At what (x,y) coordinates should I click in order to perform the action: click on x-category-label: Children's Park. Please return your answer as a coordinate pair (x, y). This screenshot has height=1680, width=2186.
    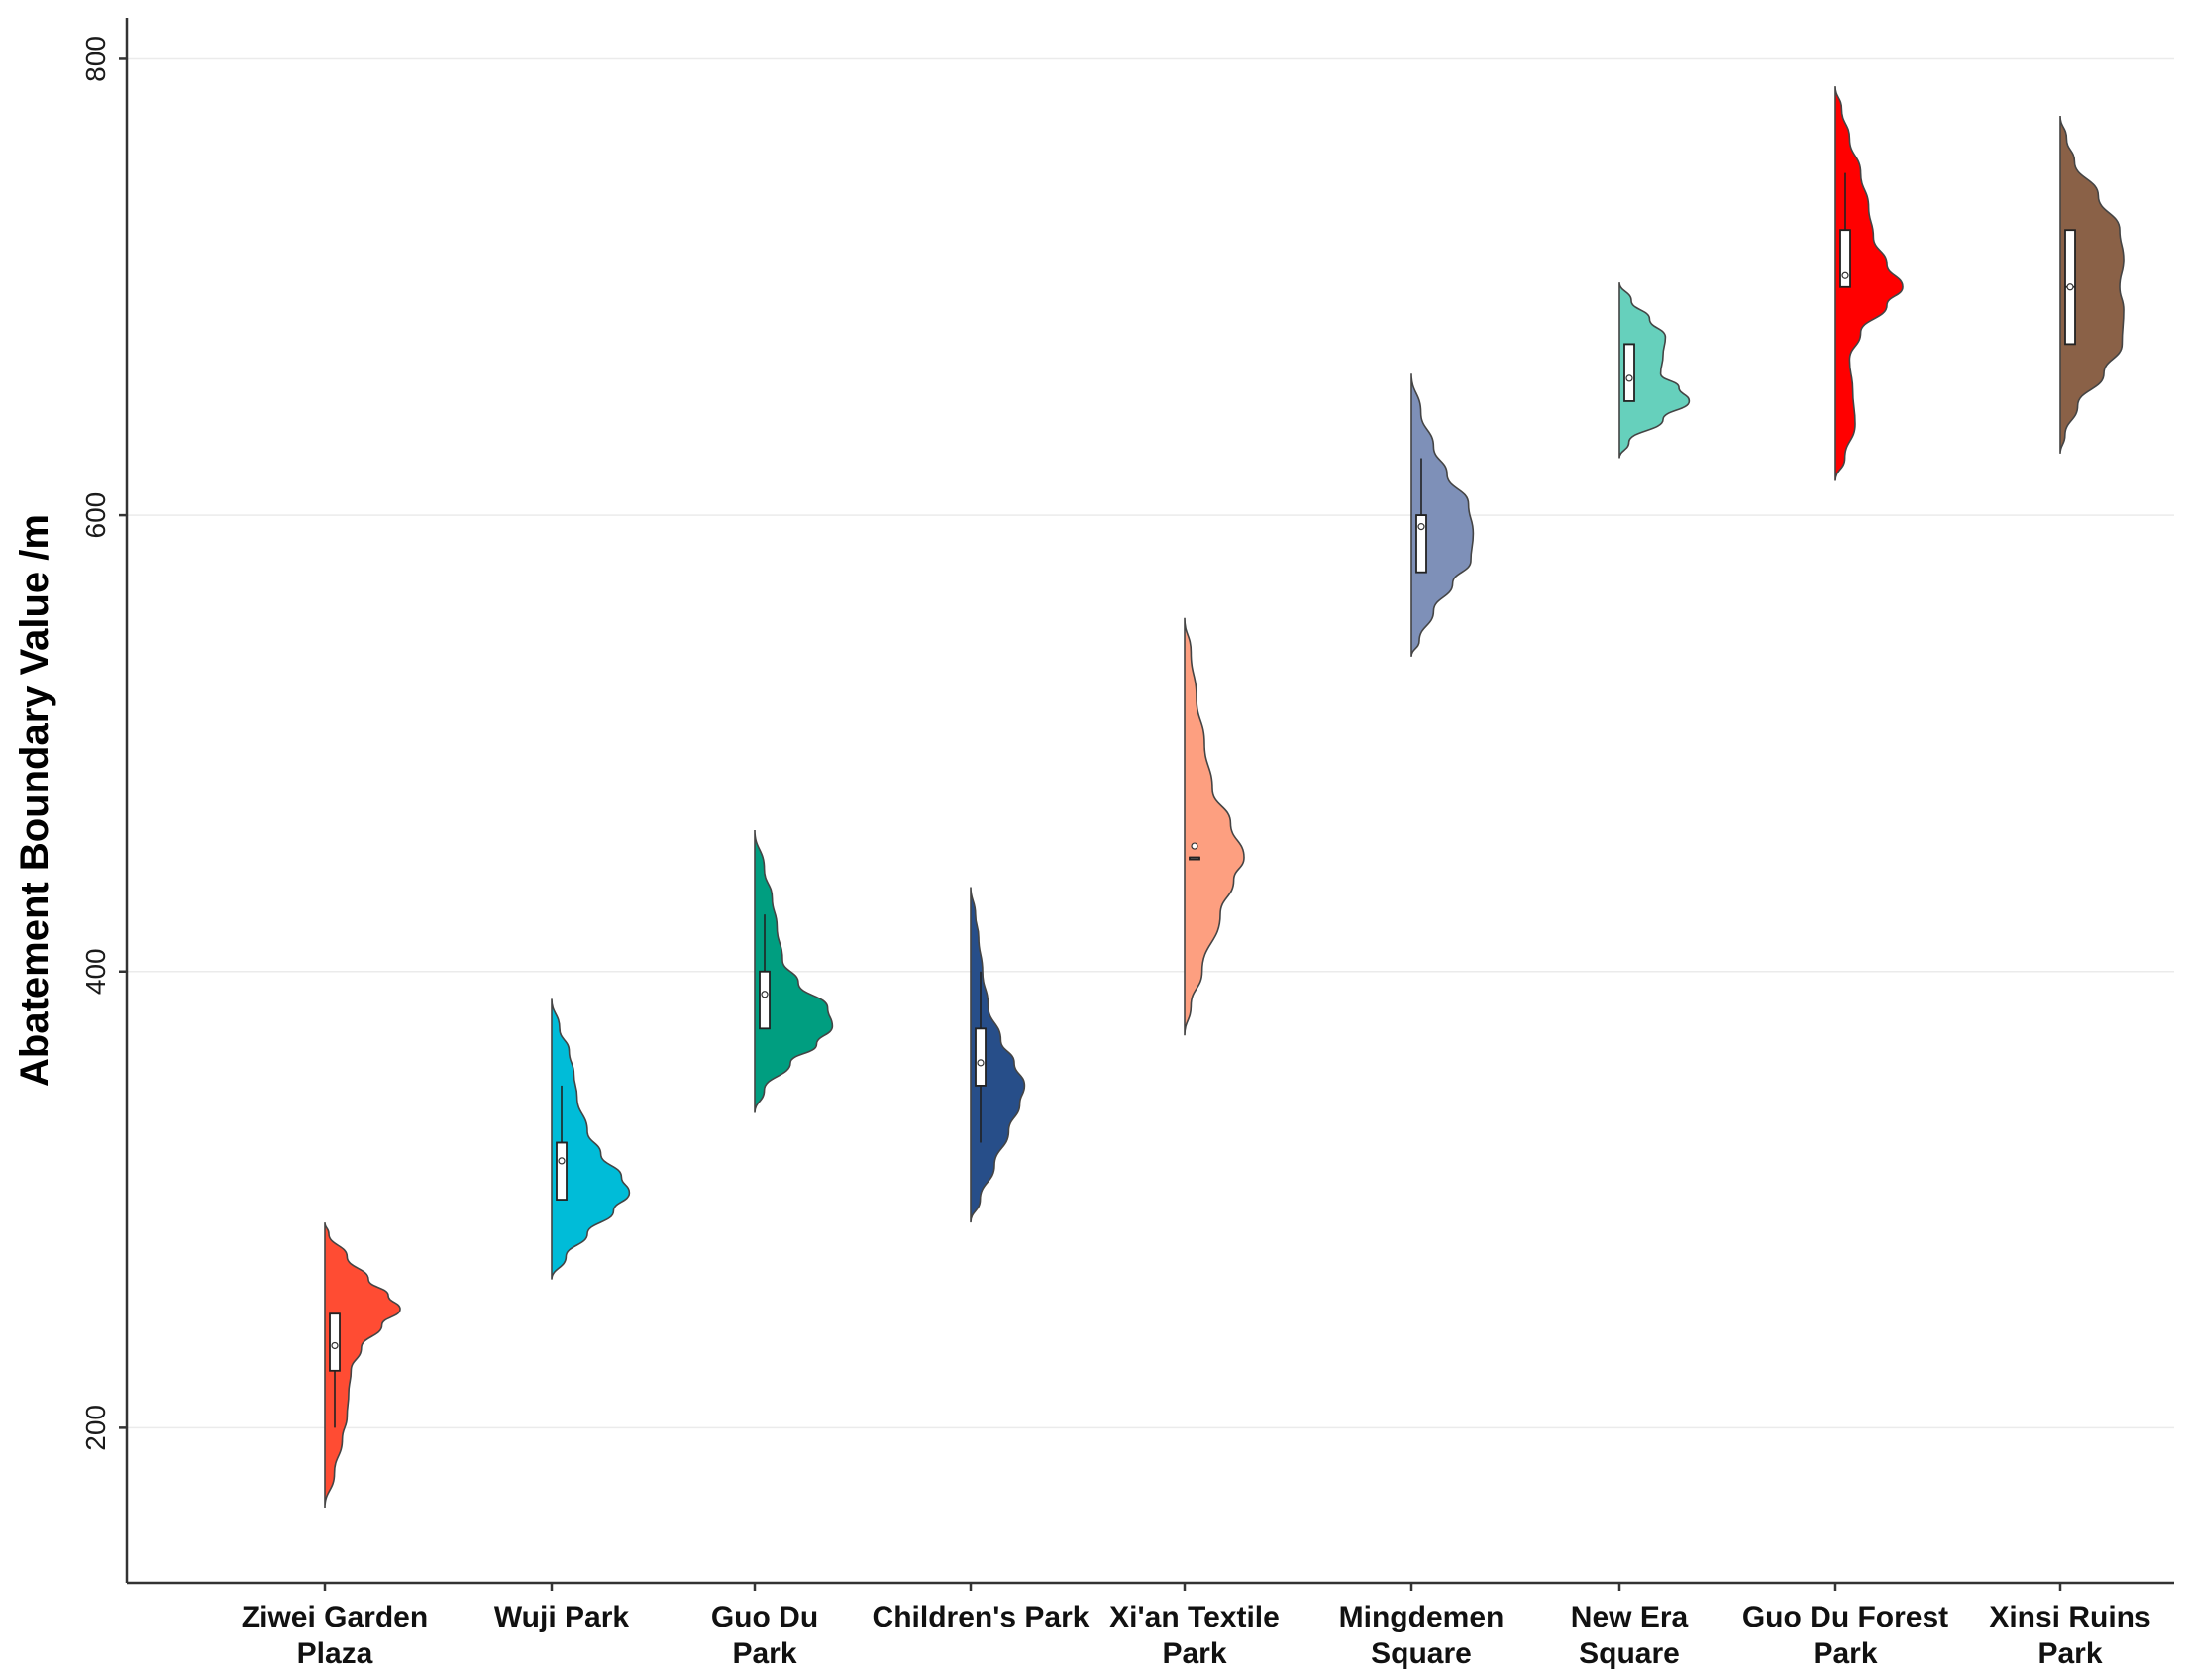
    Looking at the image, I should click on (981, 1617).